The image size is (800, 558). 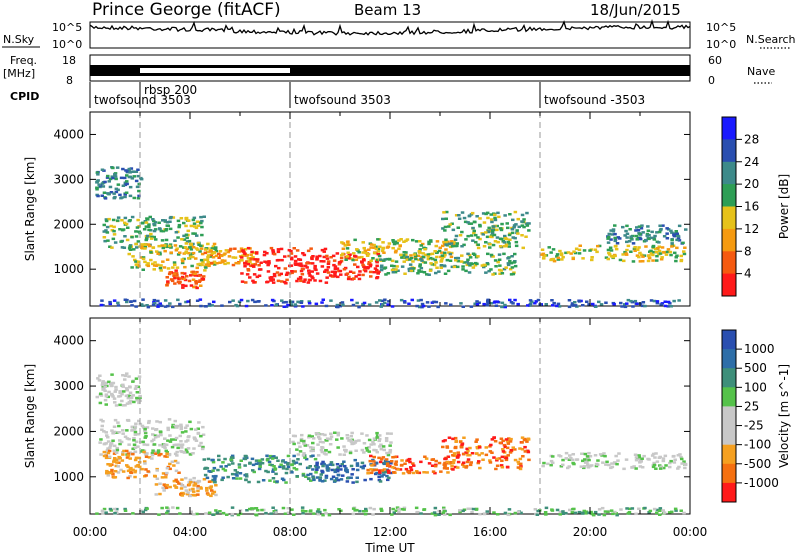 I want to click on colorbar-tick-label: 1000, so click(x=759, y=349).